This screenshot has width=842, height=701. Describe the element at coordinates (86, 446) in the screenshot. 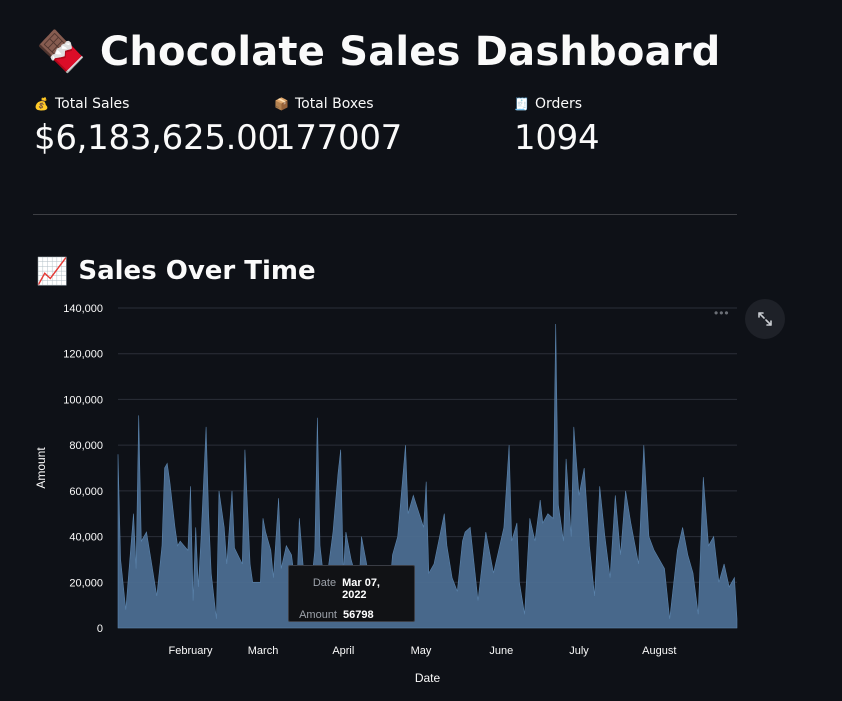

I see `y-tick-label: 80,000` at that location.